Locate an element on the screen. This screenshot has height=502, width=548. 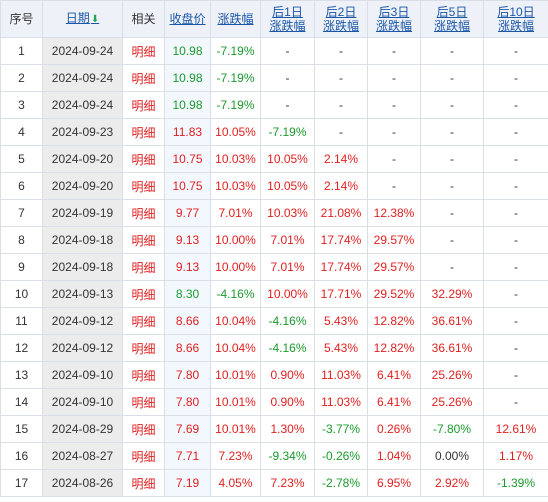
row-d3-change-cell: 6.41% is located at coordinates (394, 375).